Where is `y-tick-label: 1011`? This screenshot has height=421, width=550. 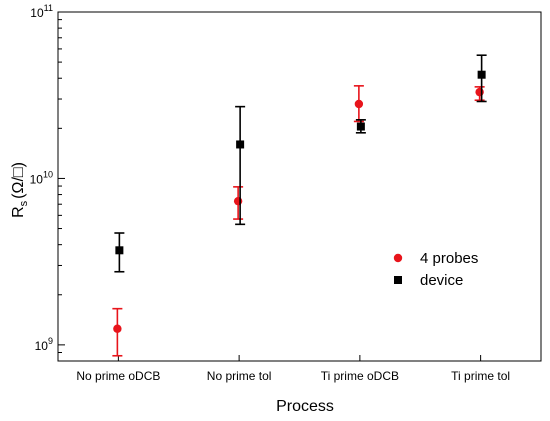 y-tick-label: 1011 is located at coordinates (41, 11).